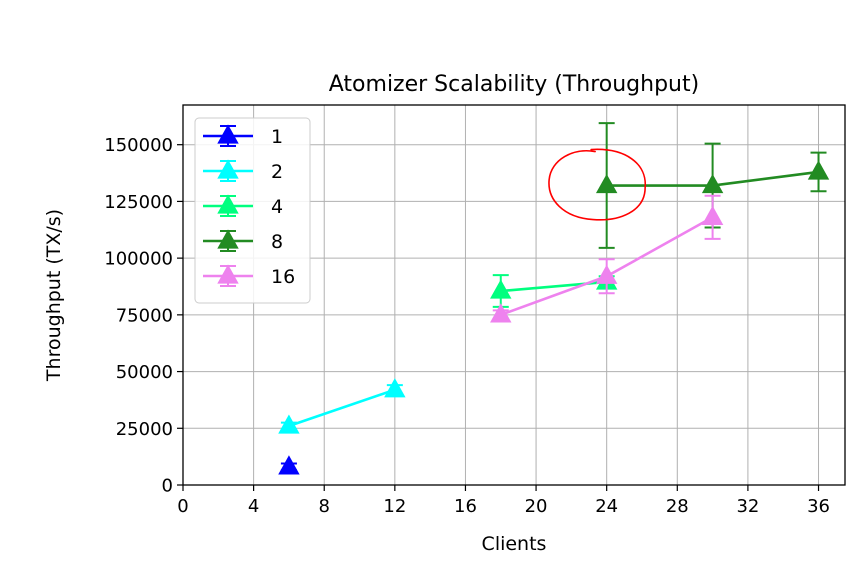 This screenshot has width=861, height=565. Describe the element at coordinates (277, 207) in the screenshot. I see `legend-label: 4` at that location.